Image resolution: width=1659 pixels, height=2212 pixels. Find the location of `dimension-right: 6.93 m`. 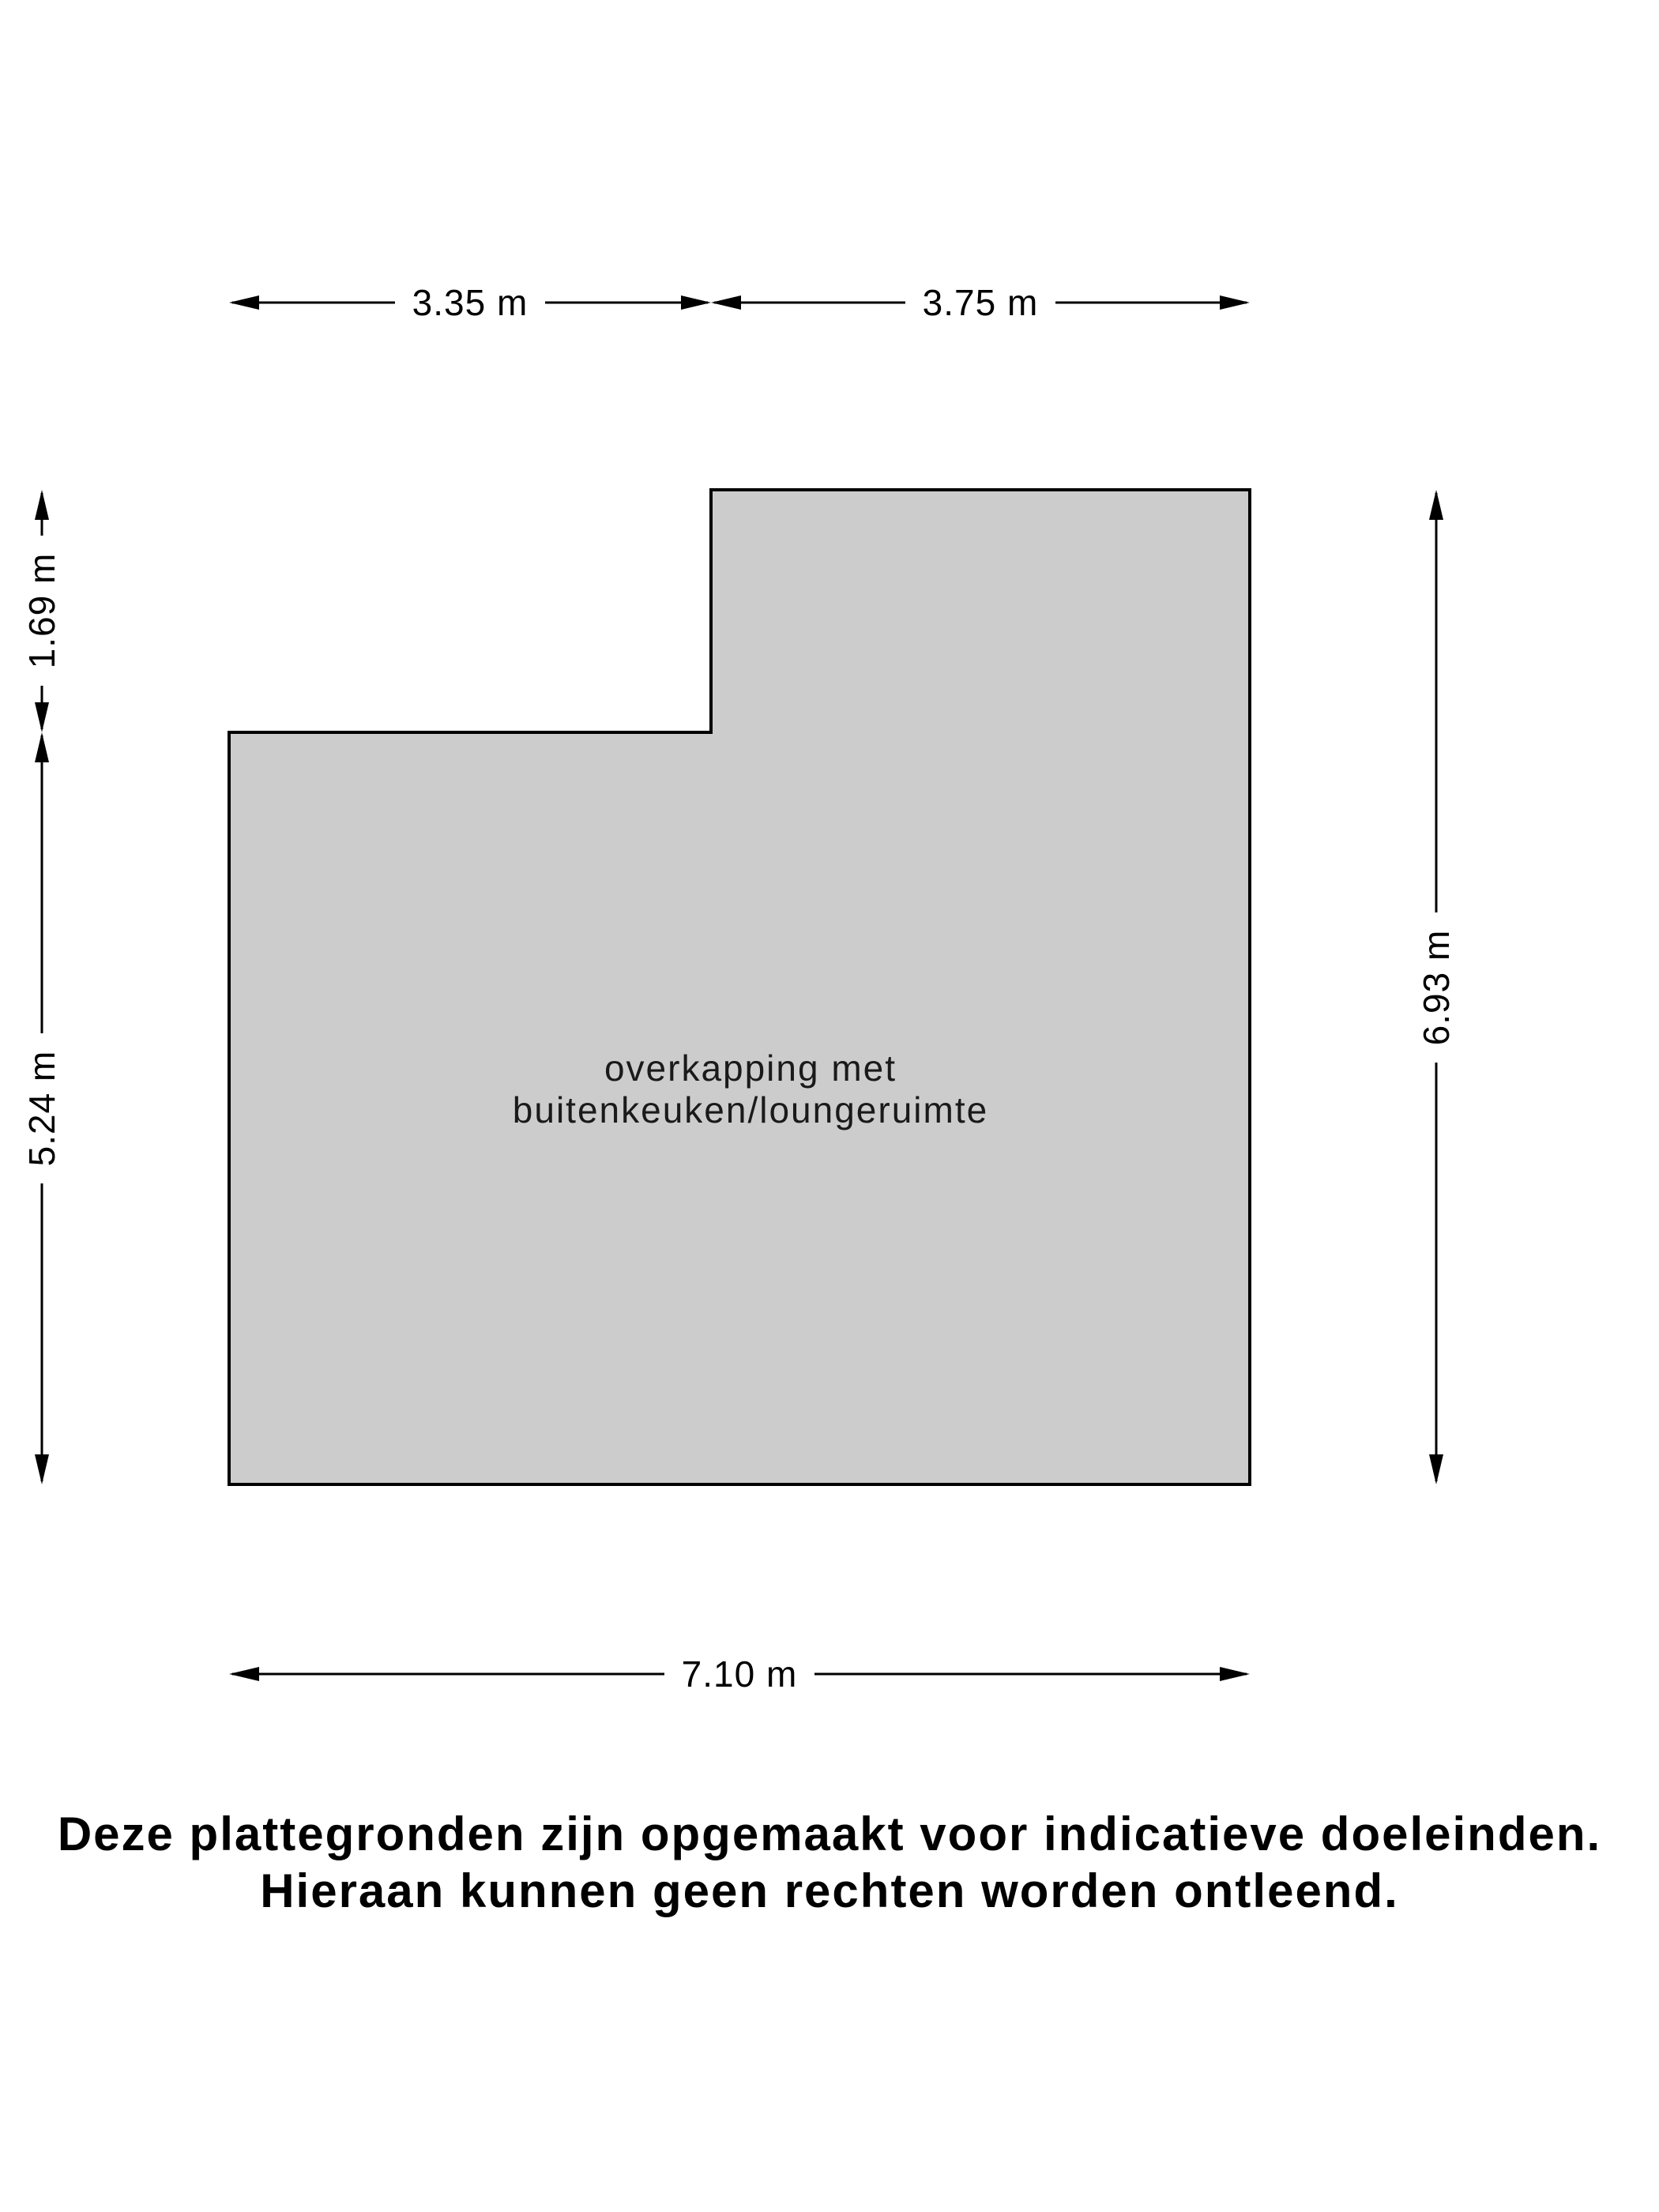

dimension-right: 6.93 m is located at coordinates (1436, 987).